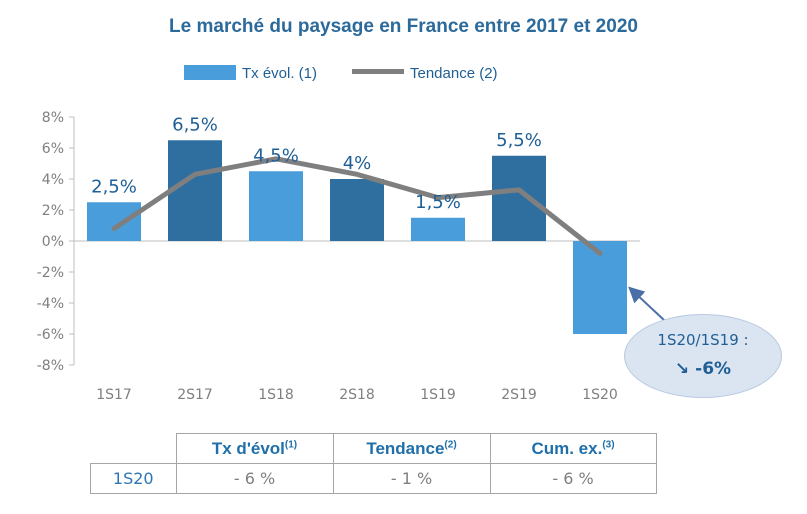  I want to click on x-tick-label: 1S19, so click(438, 395).